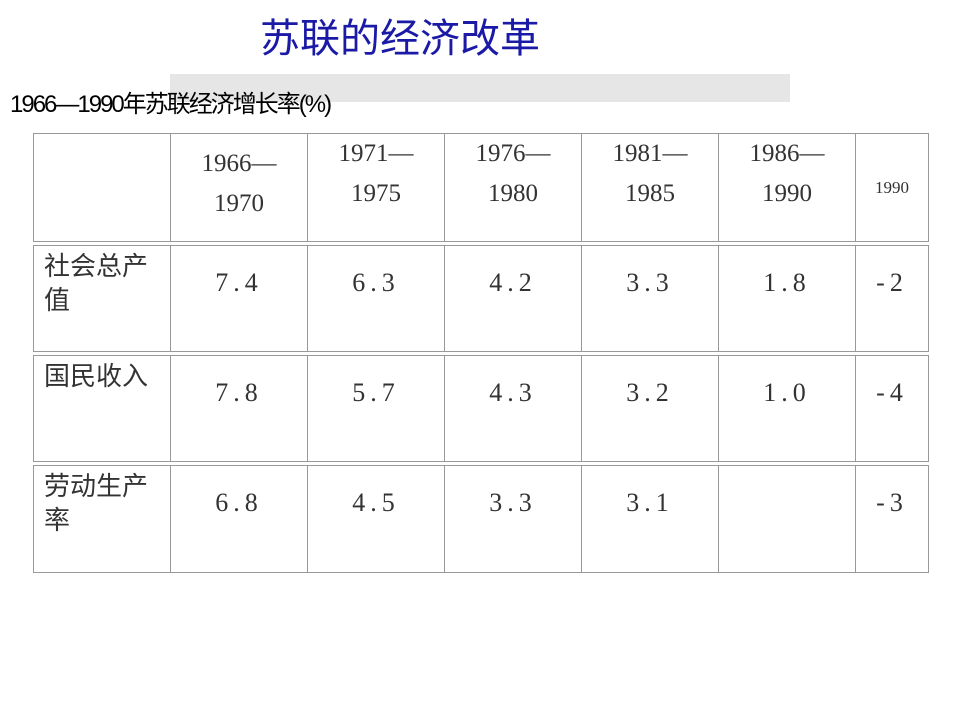  I want to click on value-cell: -2, so click(892, 298).